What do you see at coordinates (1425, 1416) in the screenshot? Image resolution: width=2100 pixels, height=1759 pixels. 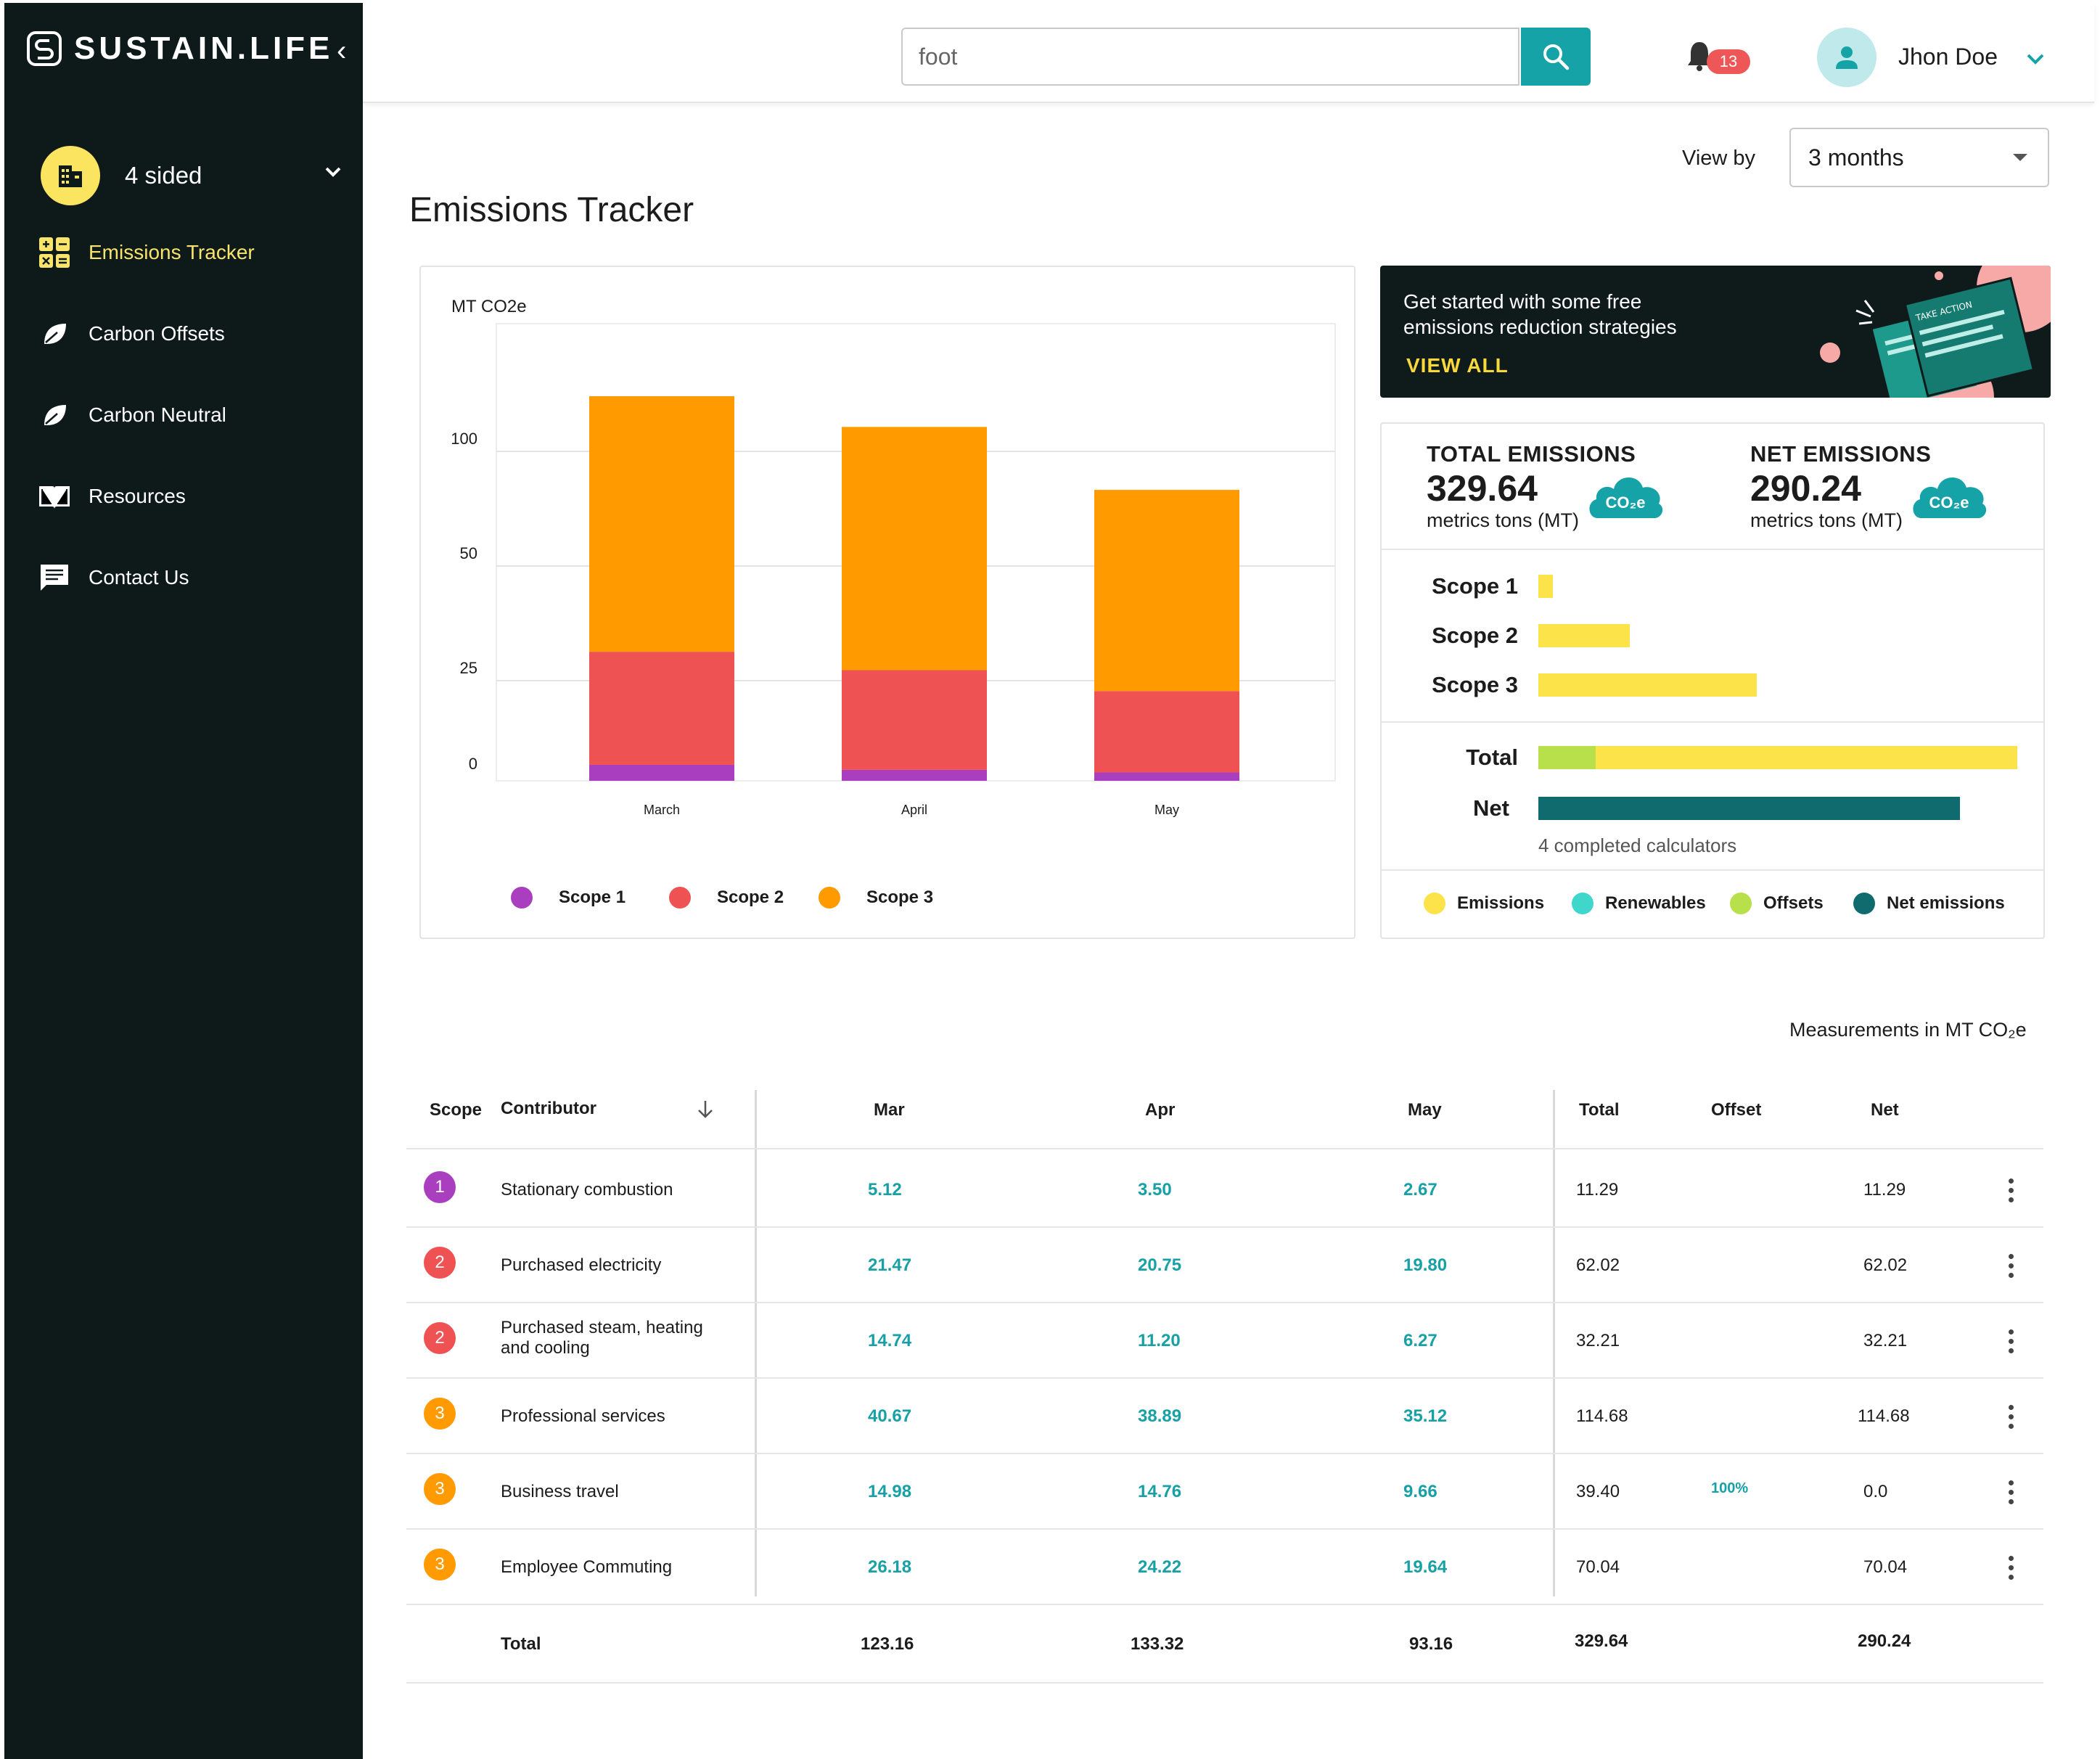 I see `cell-may: 35.12` at bounding box center [1425, 1416].